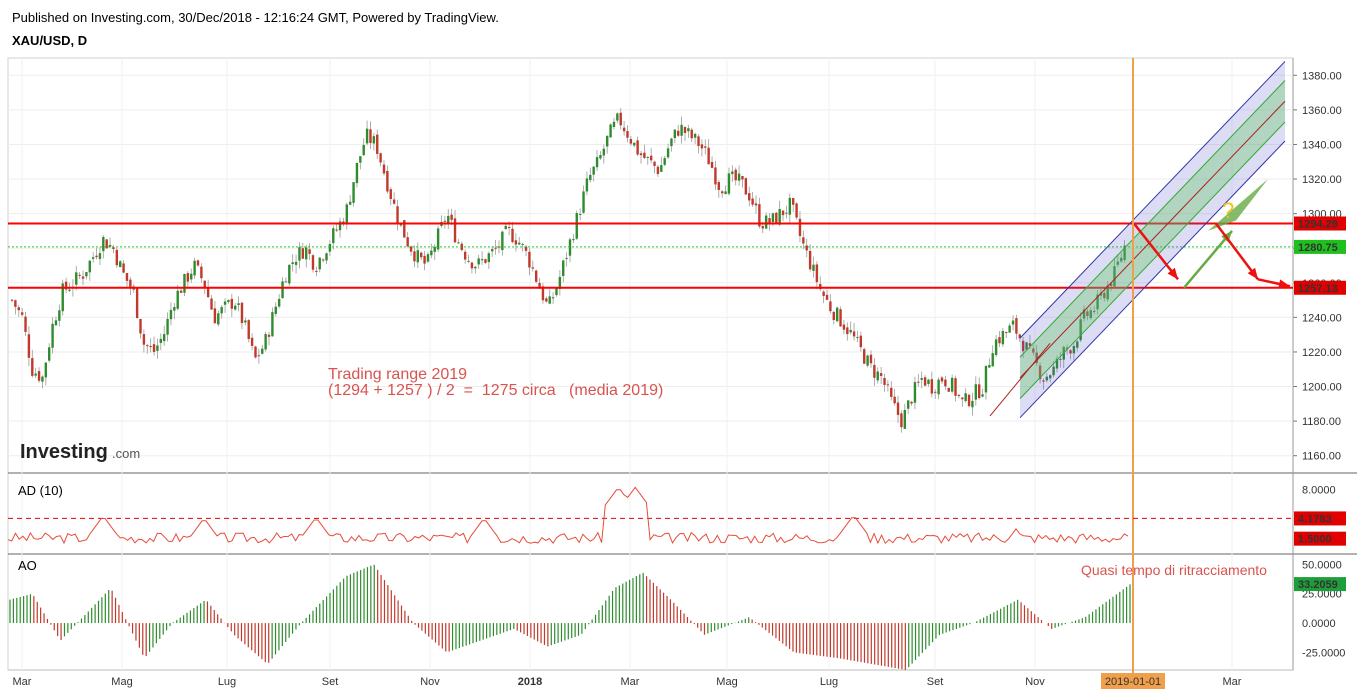 Image resolution: width=1357 pixels, height=696 pixels. I want to click on x-tick-label: Set, so click(935, 682).